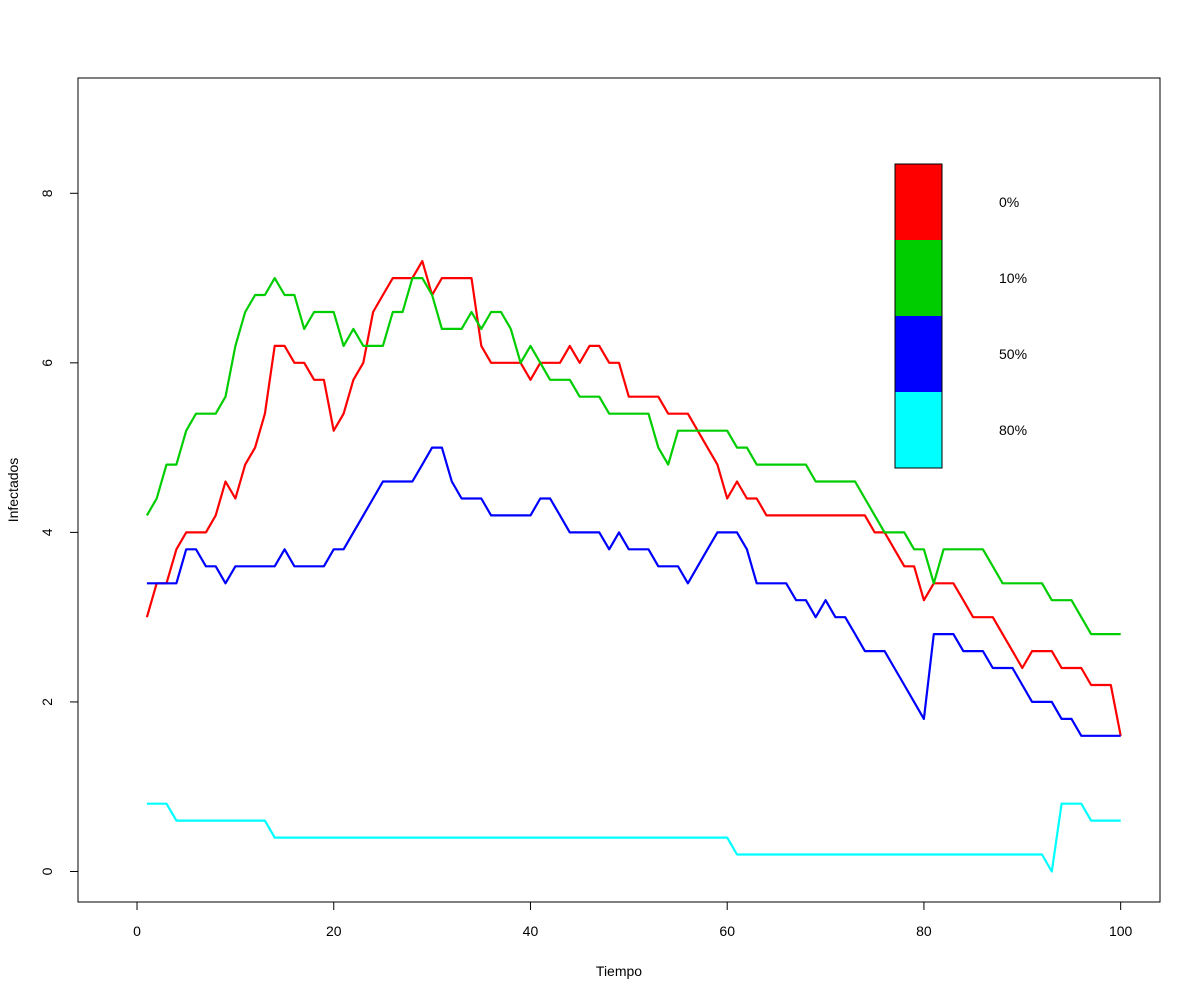  I want to click on x-tick-label: 40, so click(531, 931).